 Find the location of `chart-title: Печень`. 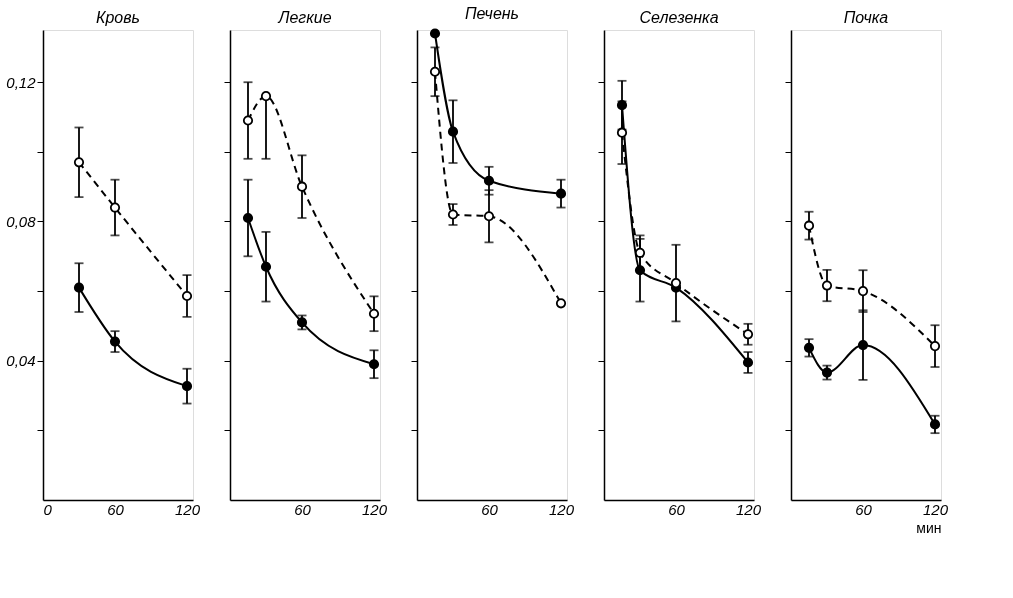

chart-title: Печень is located at coordinates (492, 13).